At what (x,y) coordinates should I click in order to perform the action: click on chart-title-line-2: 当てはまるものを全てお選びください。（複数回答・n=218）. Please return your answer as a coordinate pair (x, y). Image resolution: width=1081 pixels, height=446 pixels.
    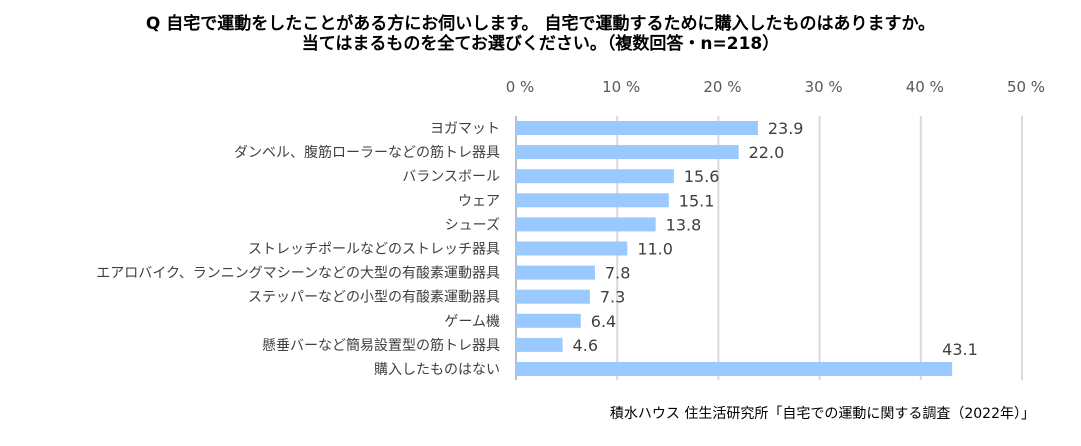
    Looking at the image, I should click on (540, 44).